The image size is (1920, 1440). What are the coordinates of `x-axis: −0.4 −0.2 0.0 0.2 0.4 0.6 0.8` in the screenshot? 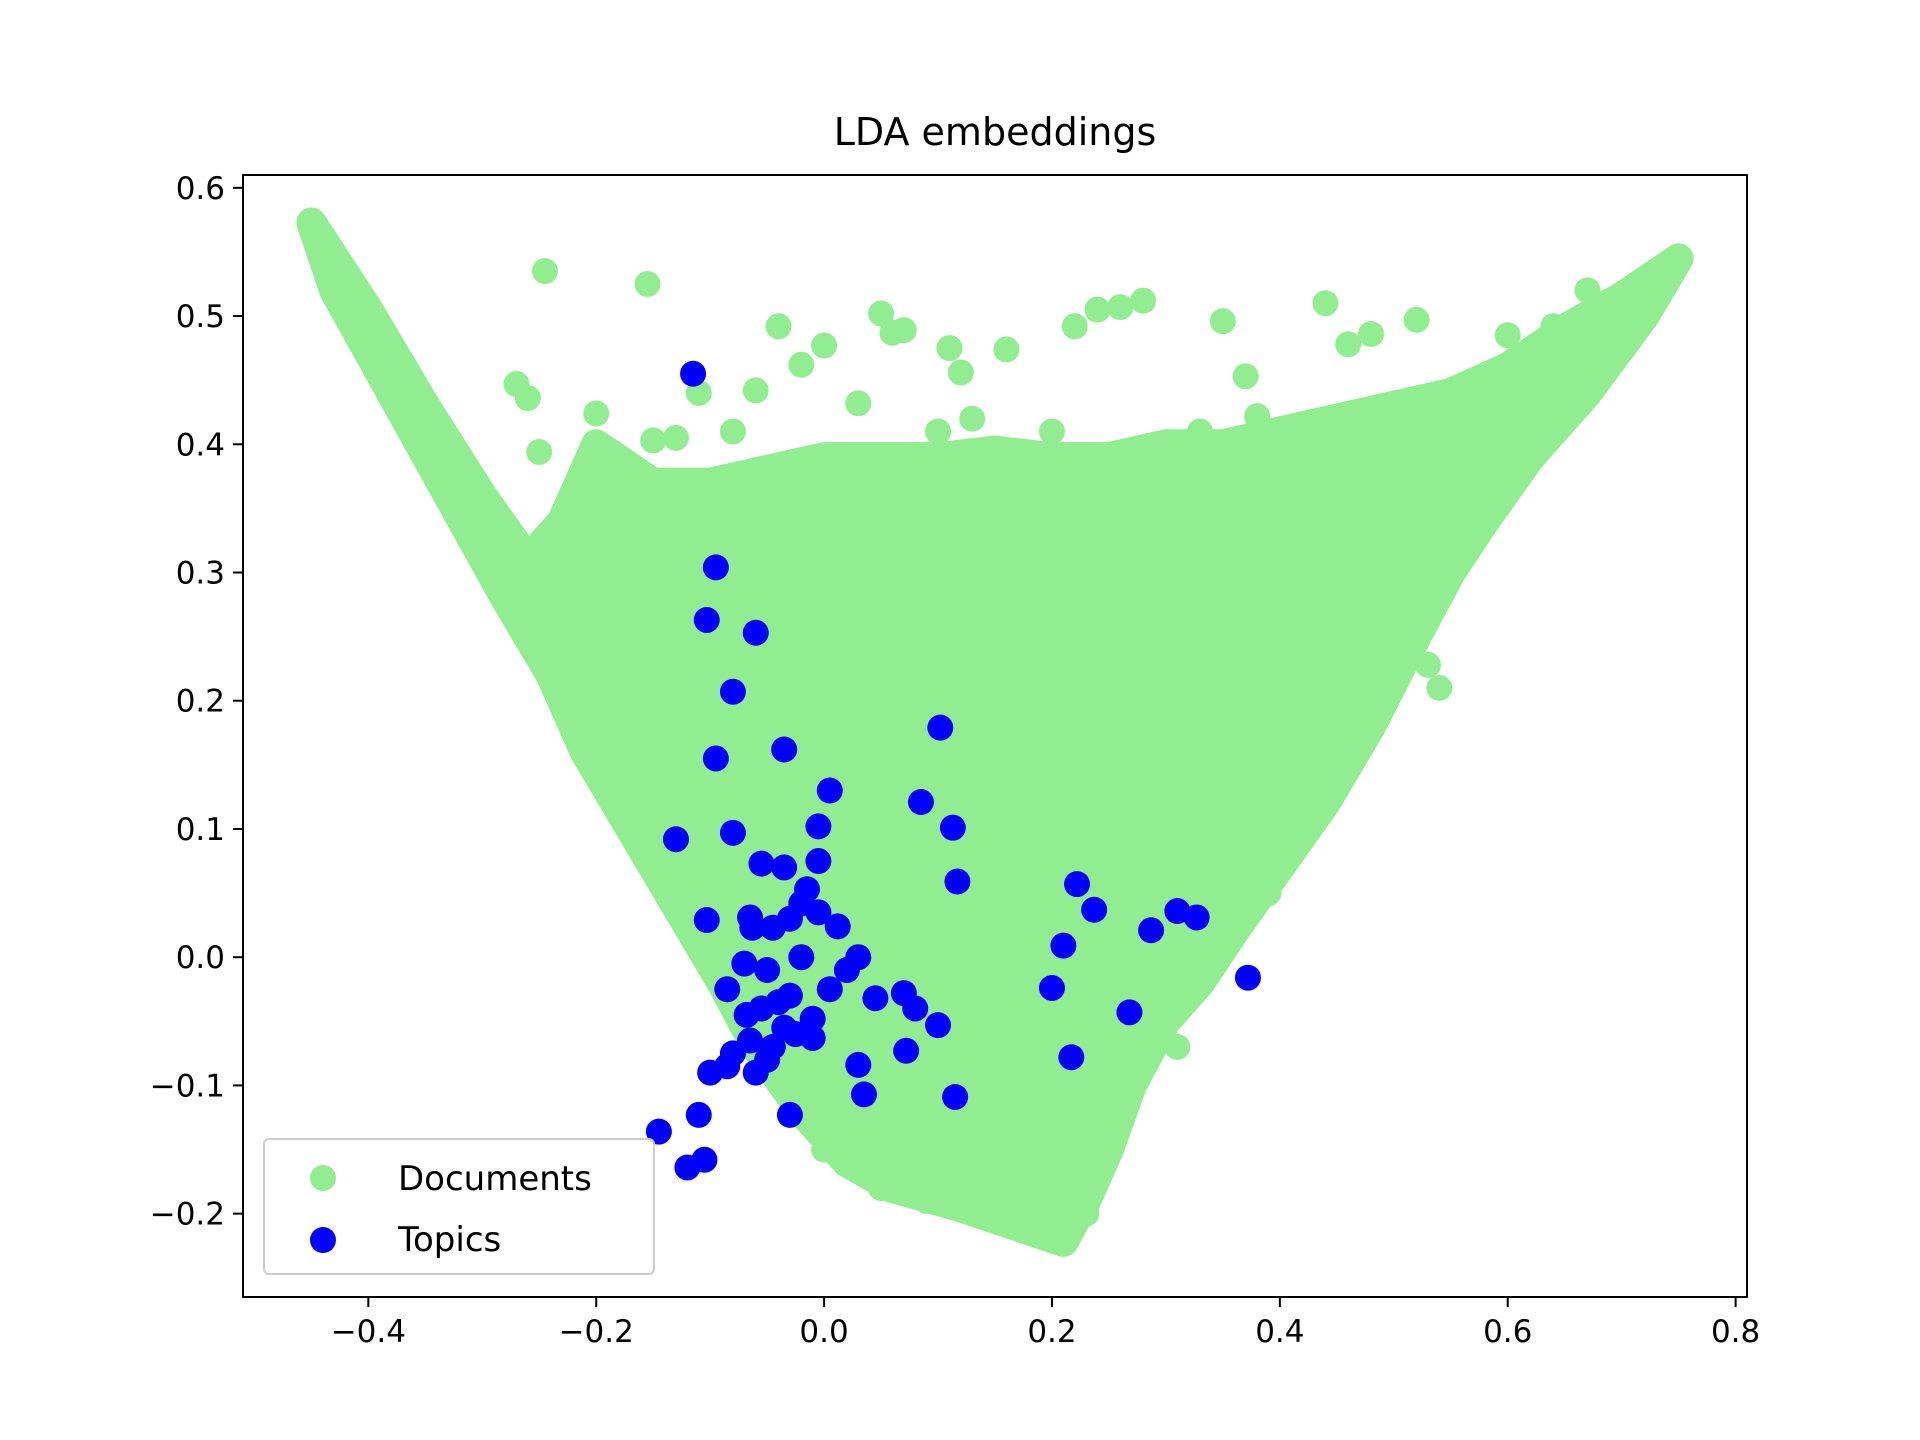 It's located at (1045, 1323).